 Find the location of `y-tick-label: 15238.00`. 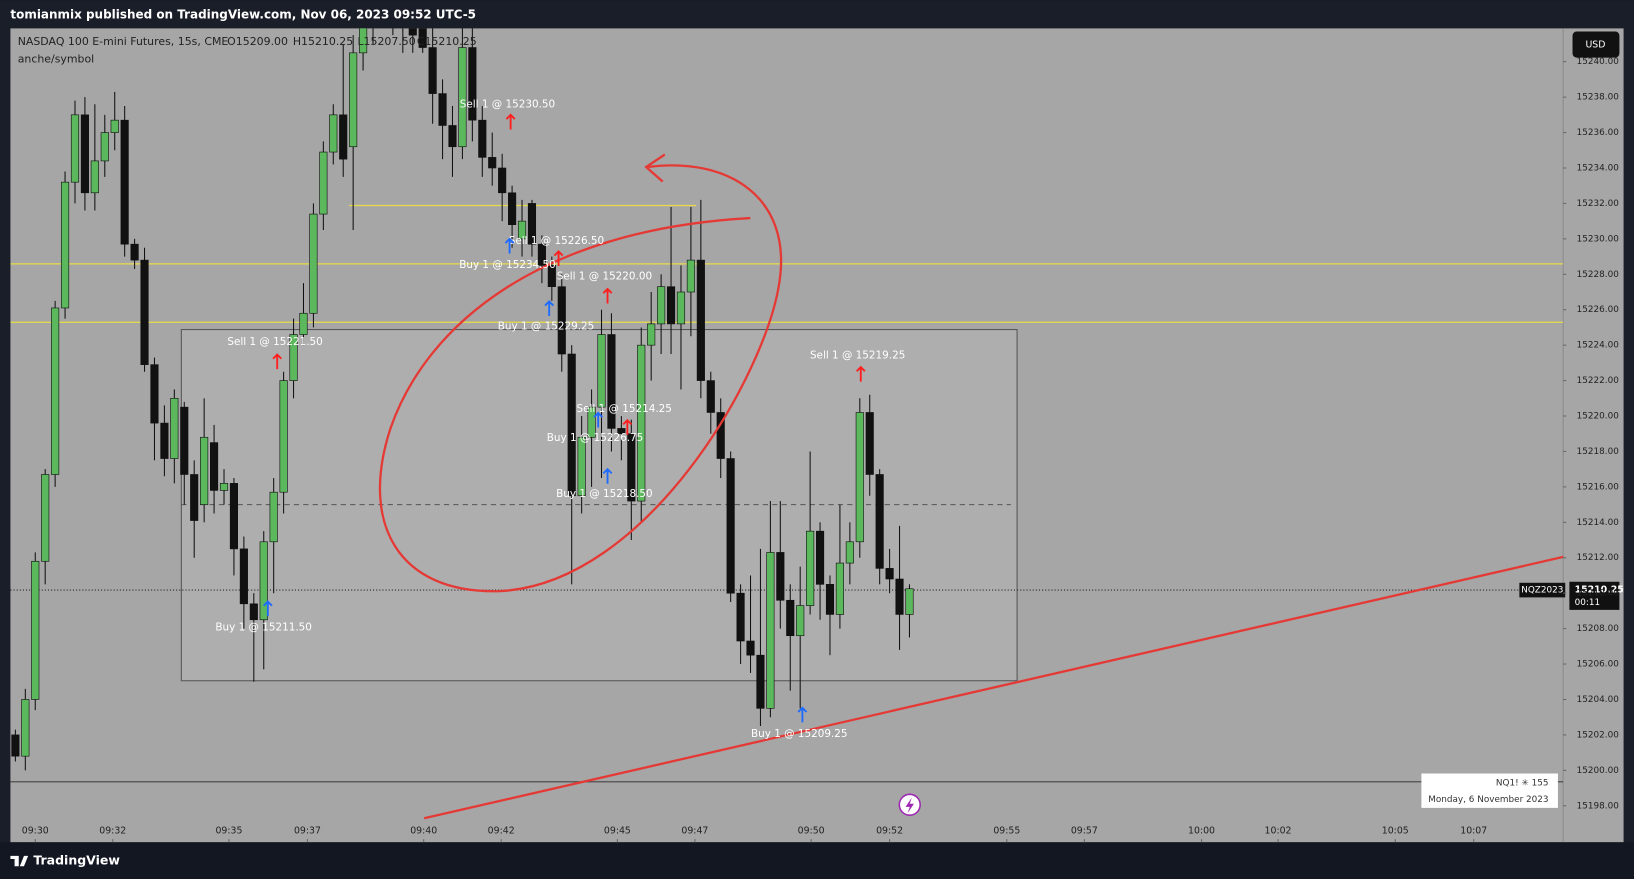

y-tick-label: 15238.00 is located at coordinates (1598, 98).